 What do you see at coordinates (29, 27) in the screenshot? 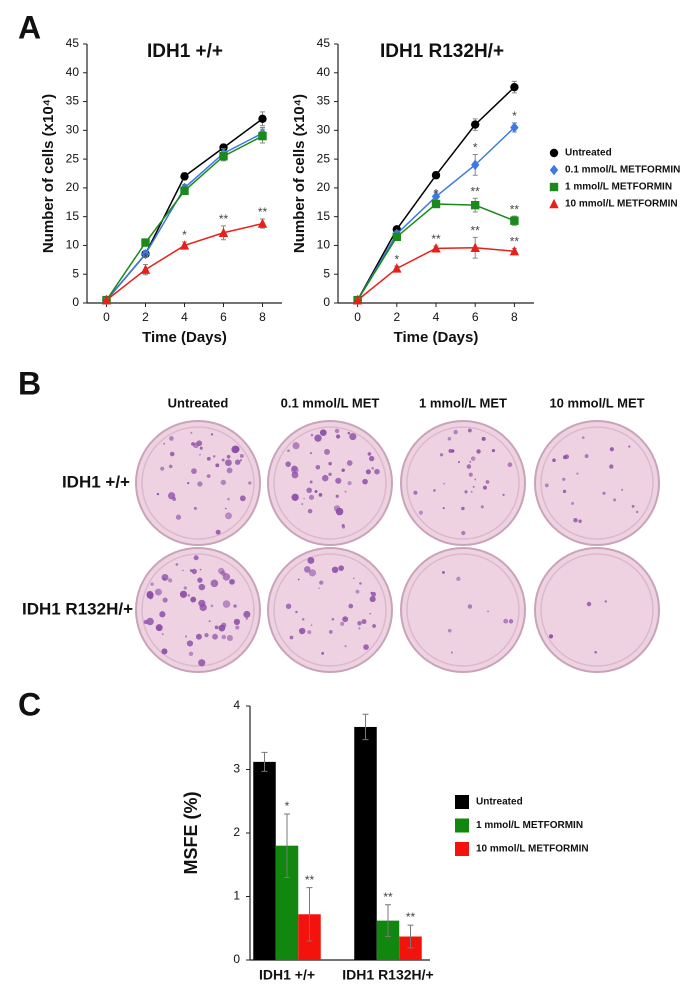
I see `panel-label: A` at bounding box center [29, 27].